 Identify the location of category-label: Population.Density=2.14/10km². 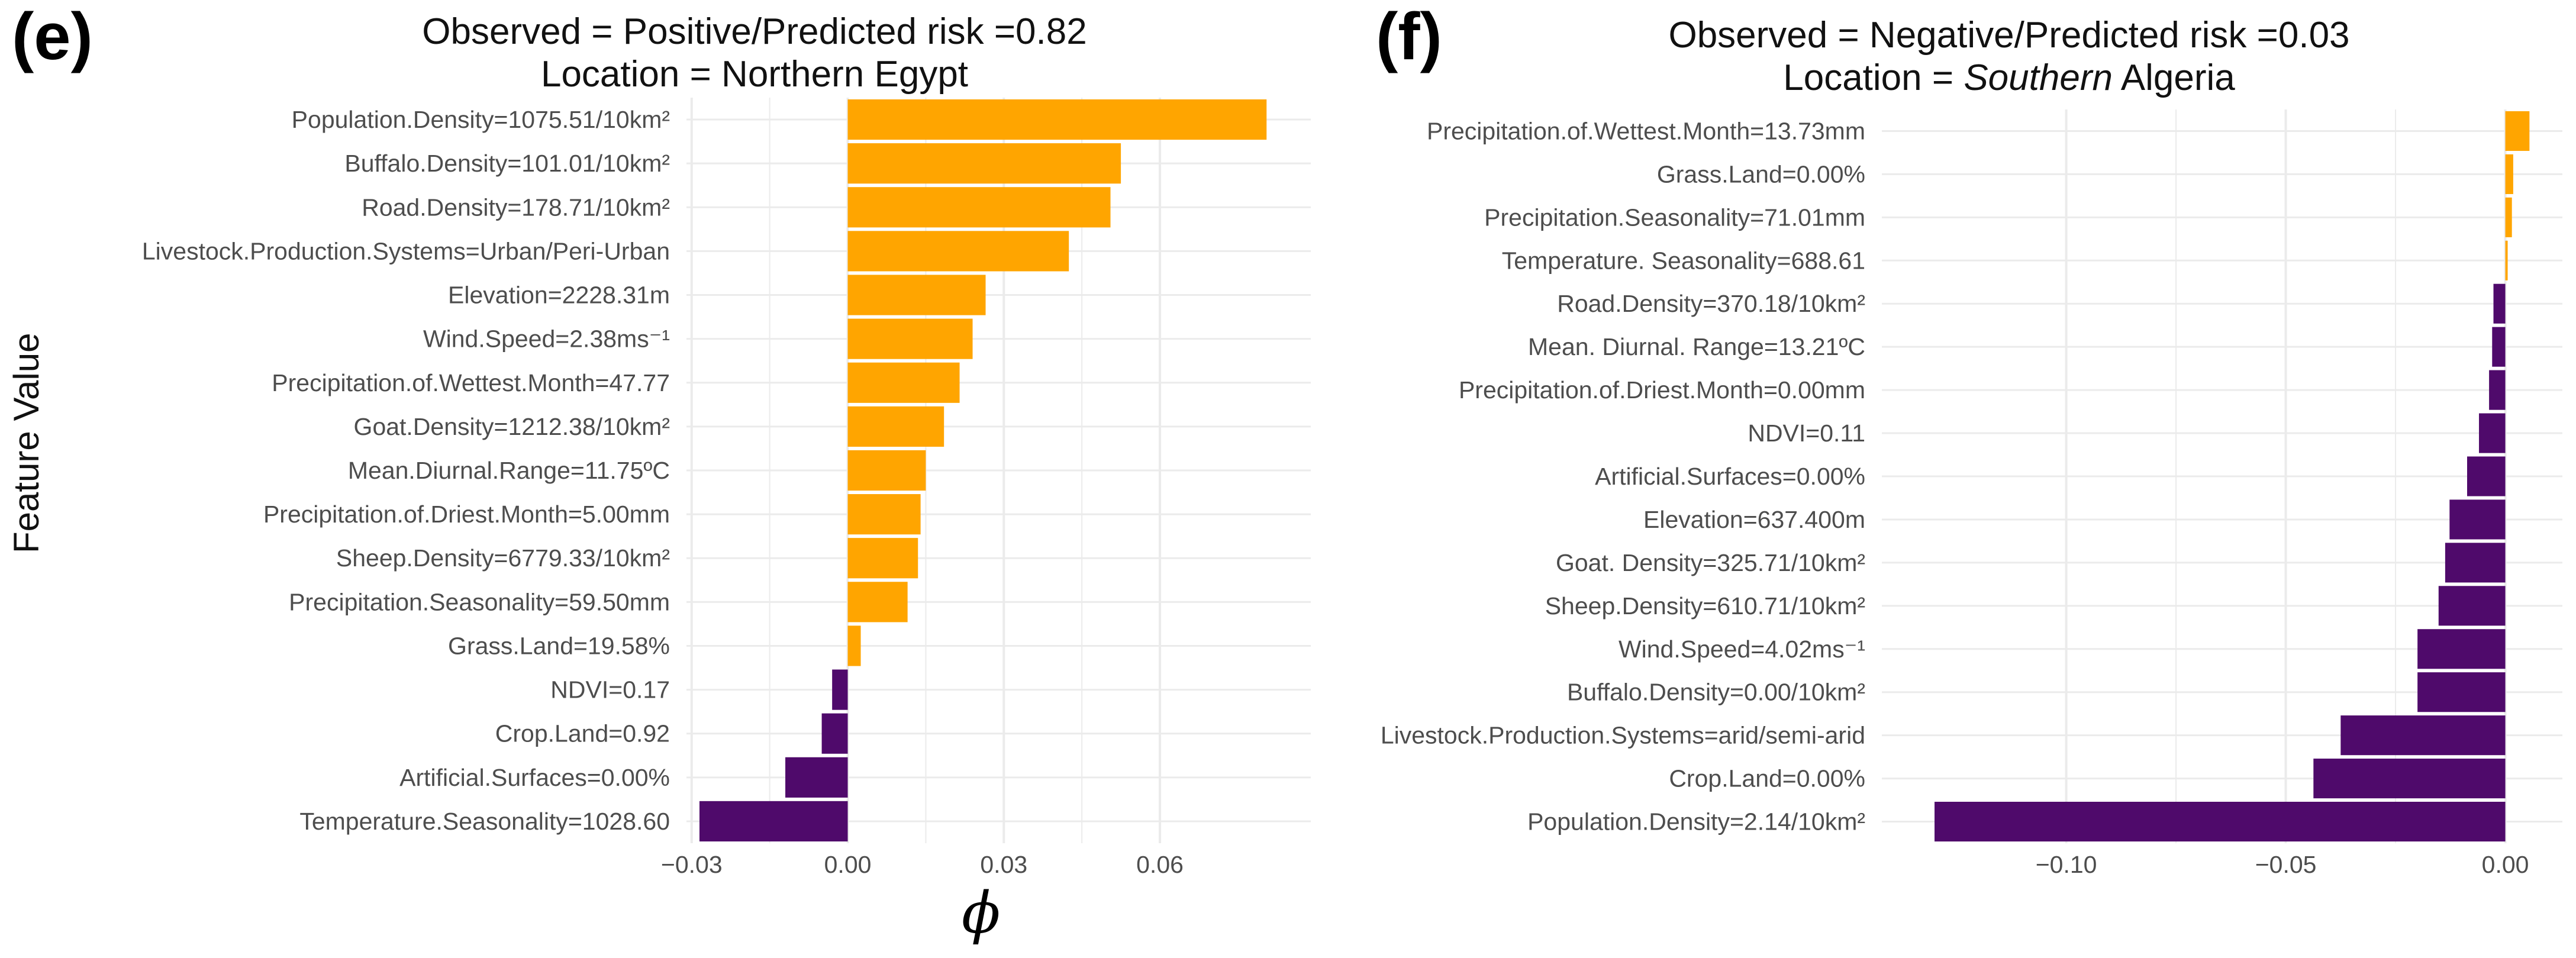
(1696, 822).